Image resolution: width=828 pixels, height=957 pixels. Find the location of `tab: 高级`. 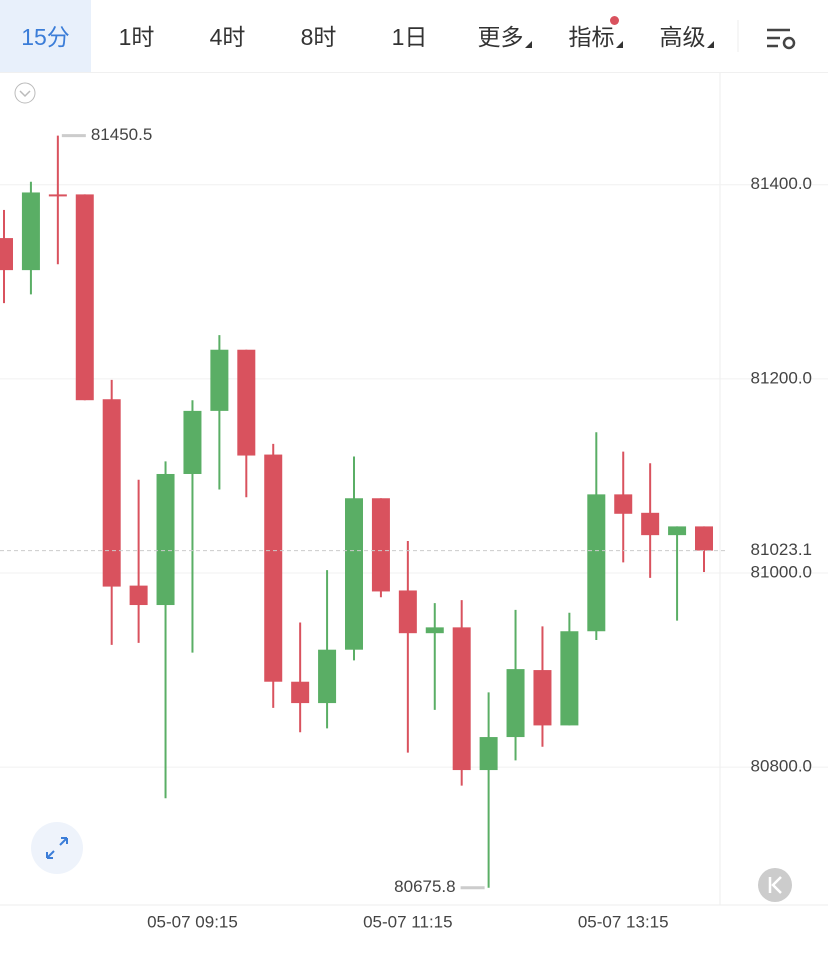

tab: 高级 is located at coordinates (682, 36).